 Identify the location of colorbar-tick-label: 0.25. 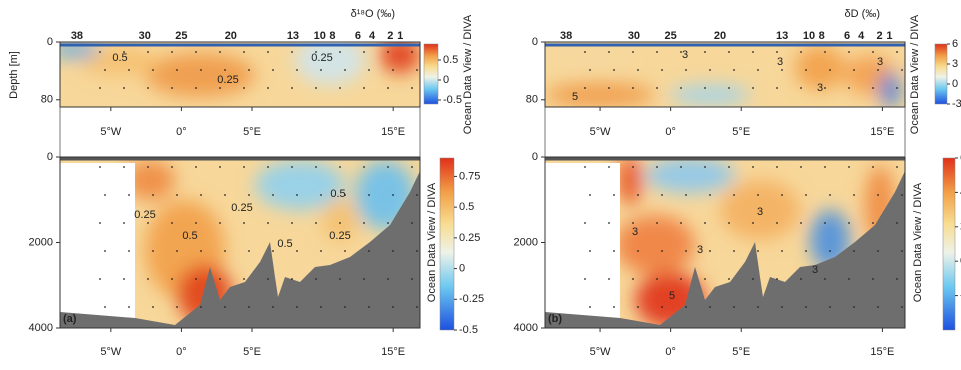
(469, 238).